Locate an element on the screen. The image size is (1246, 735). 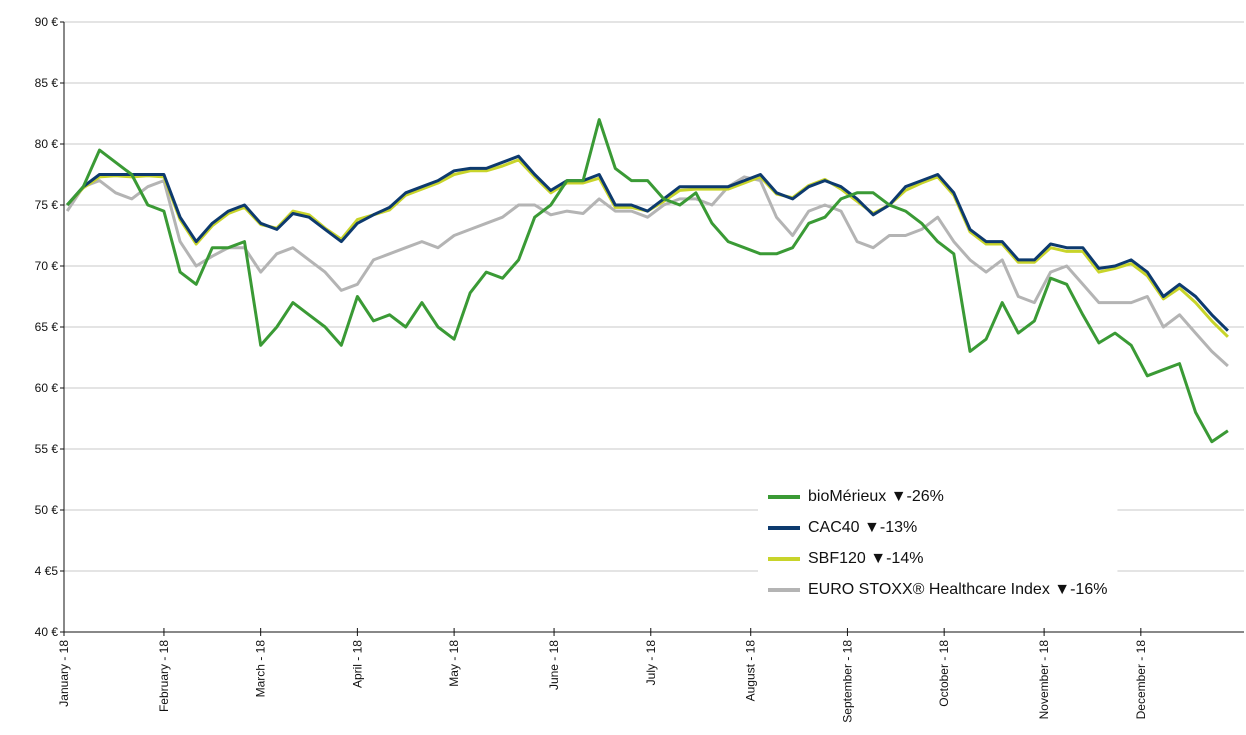
x-tick-label: July - 18 is located at coordinates (651, 663).